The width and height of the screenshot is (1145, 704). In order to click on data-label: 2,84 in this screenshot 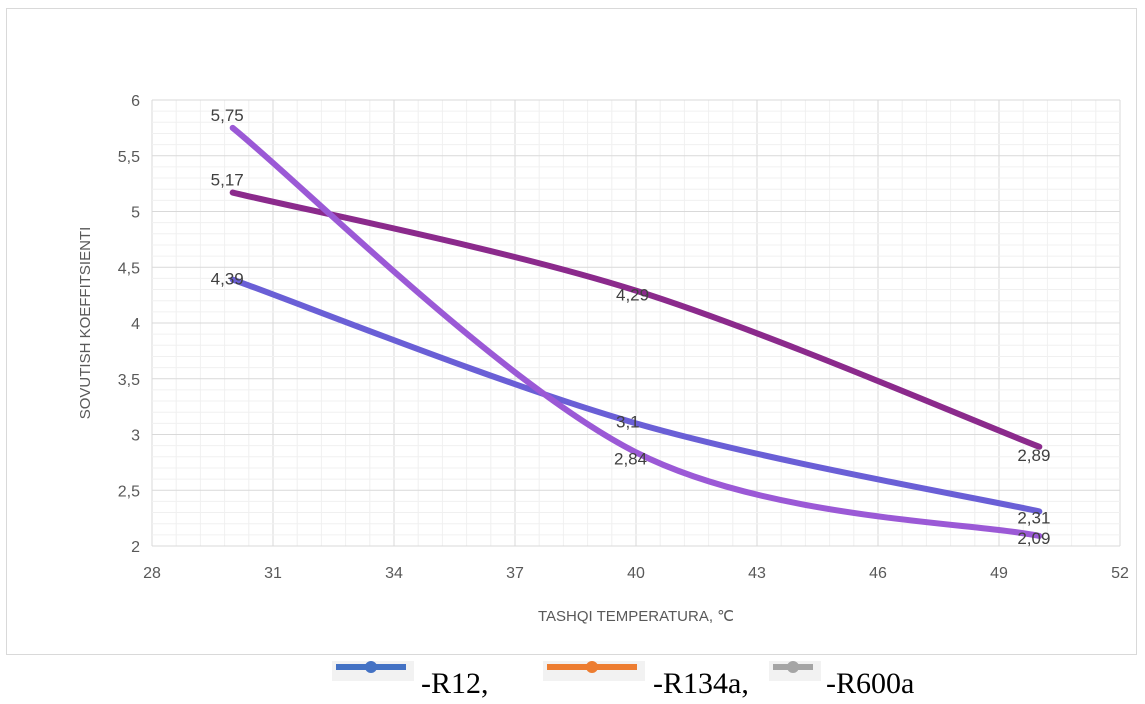, I will do `click(630, 458)`.